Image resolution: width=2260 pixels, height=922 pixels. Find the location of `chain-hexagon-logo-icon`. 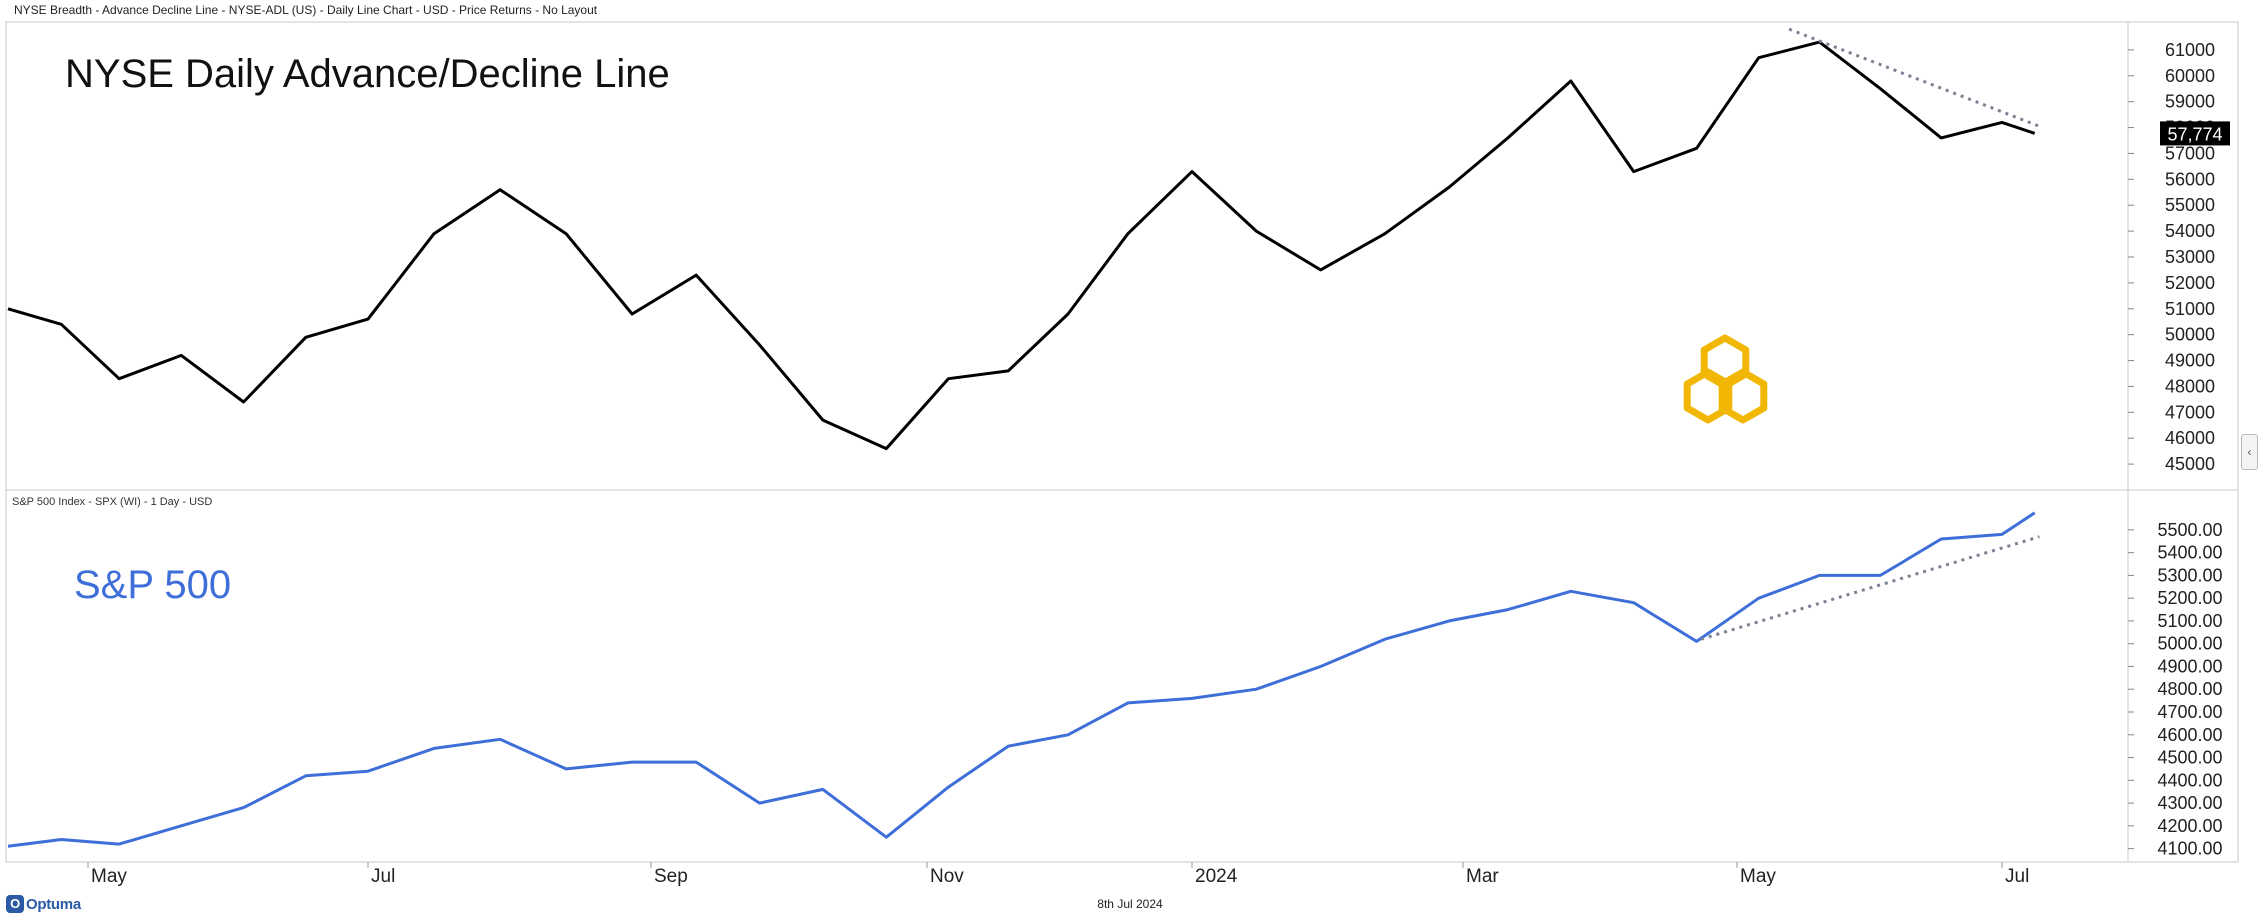

chain-hexagon-logo-icon is located at coordinates (1725, 379).